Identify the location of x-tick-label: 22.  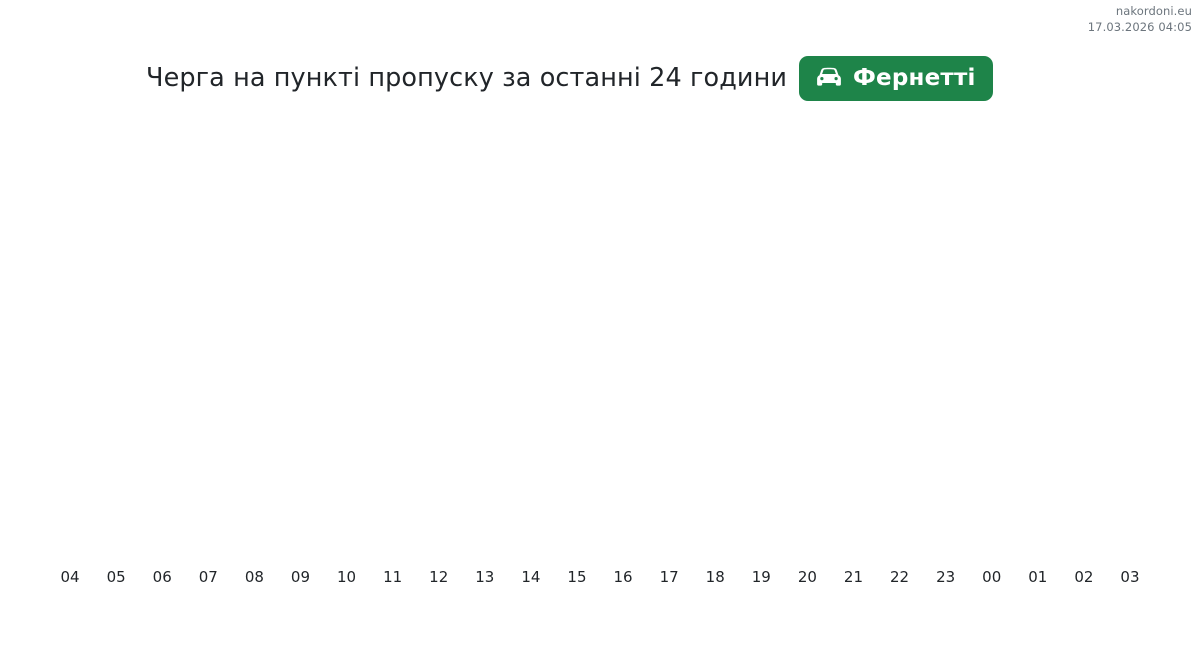
(899, 577).